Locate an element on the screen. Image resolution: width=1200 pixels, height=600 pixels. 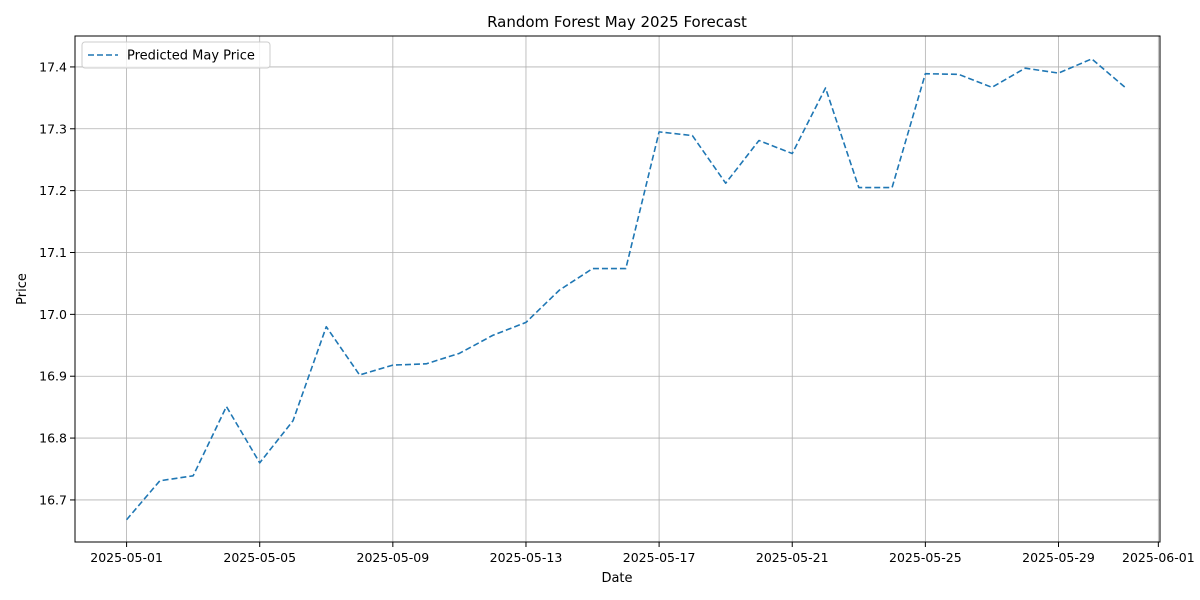
y-tick-label: 17.4 is located at coordinates (53, 66).